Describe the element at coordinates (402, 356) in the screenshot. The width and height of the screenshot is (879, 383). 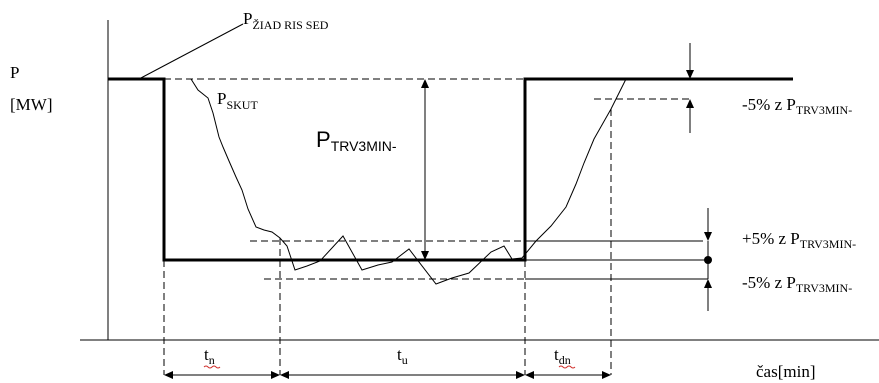
I see `tu-label: tu` at that location.